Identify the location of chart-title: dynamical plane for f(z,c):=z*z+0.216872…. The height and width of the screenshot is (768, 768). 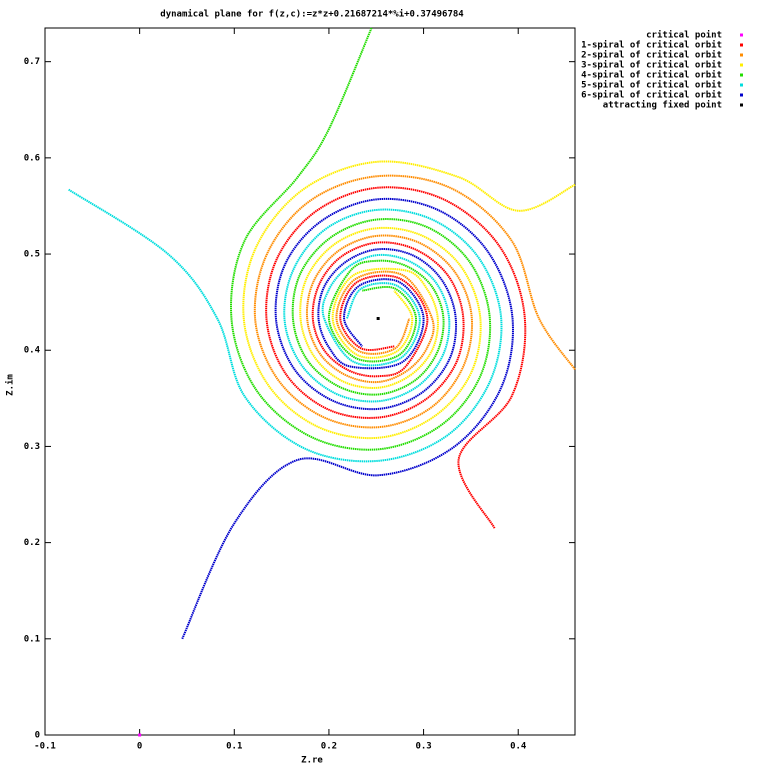
(312, 14).